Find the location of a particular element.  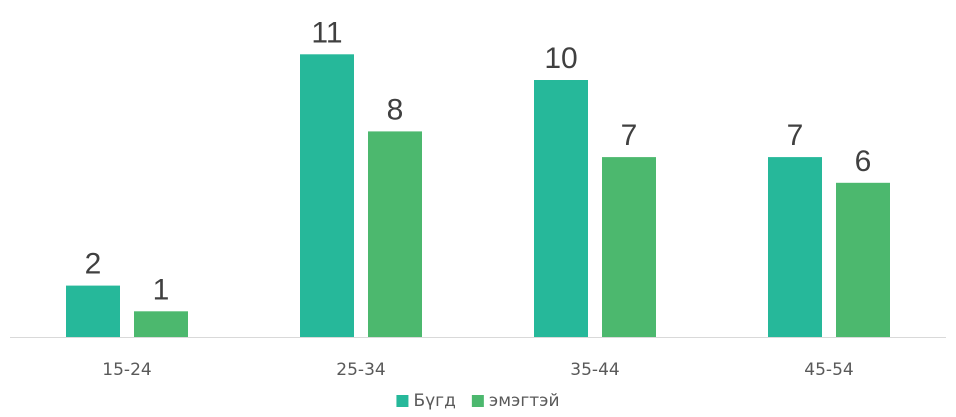

data-label-series1-45-54: 7 is located at coordinates (795, 135).